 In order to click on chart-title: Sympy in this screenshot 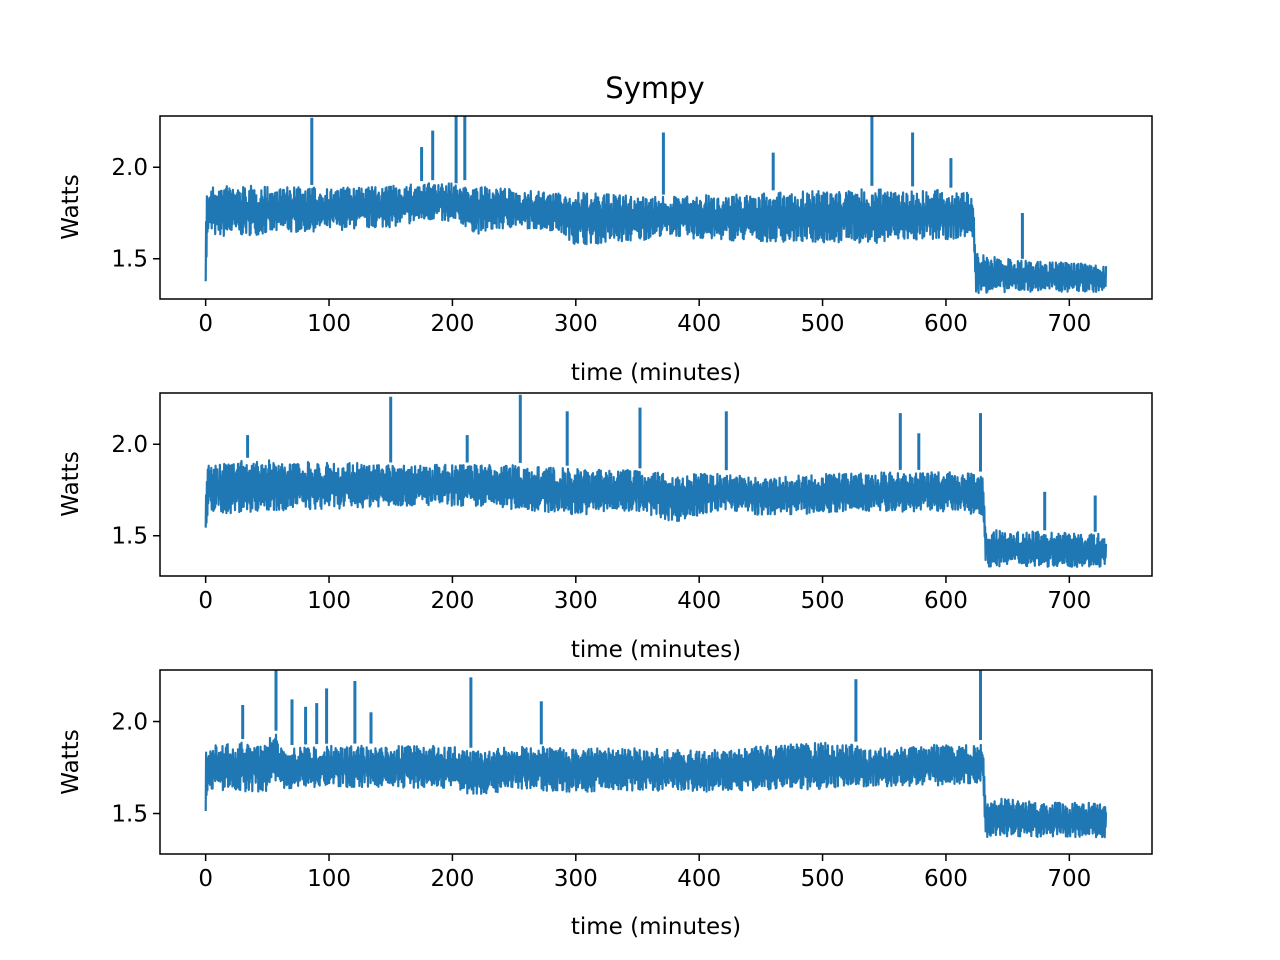, I will do `click(654, 88)`.